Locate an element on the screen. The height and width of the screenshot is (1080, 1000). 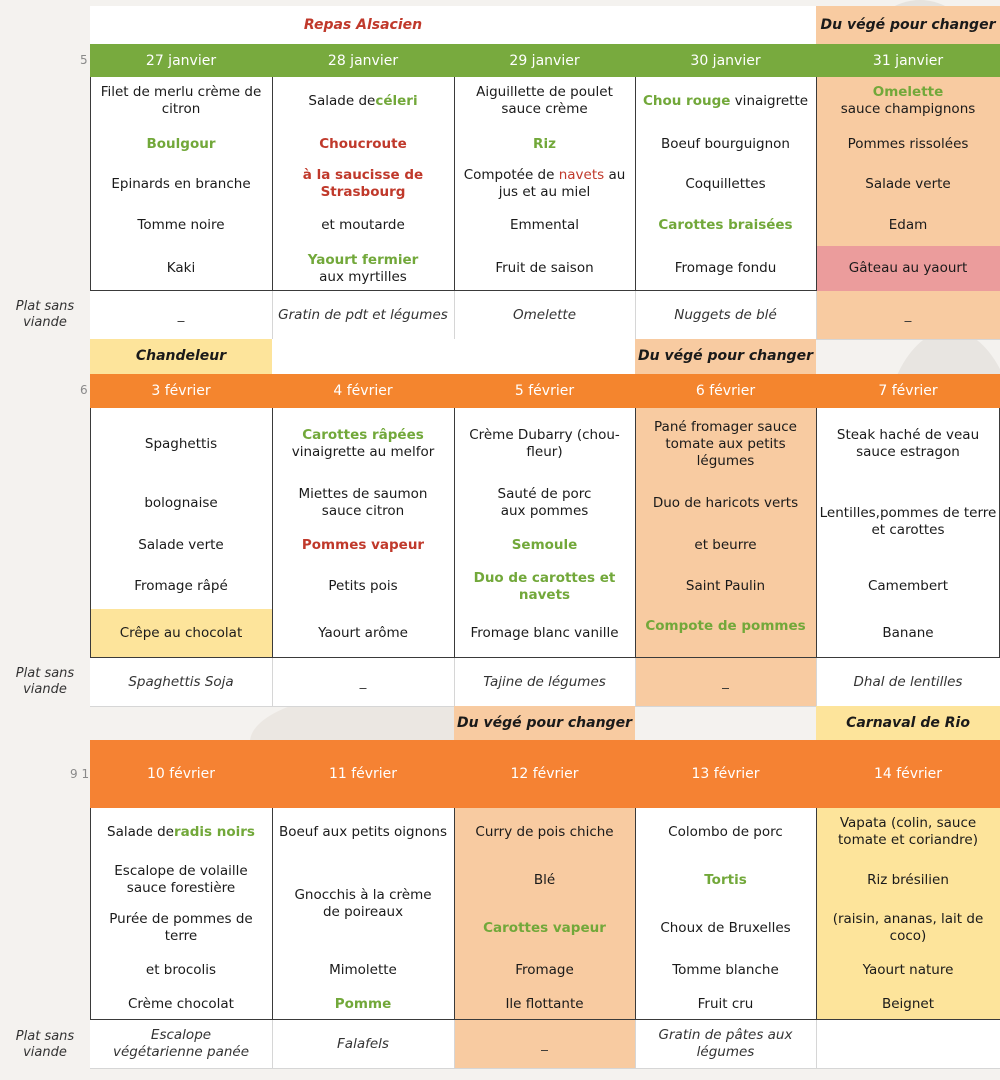
menu-item: Yaourt nature is located at coordinates (908, 969).